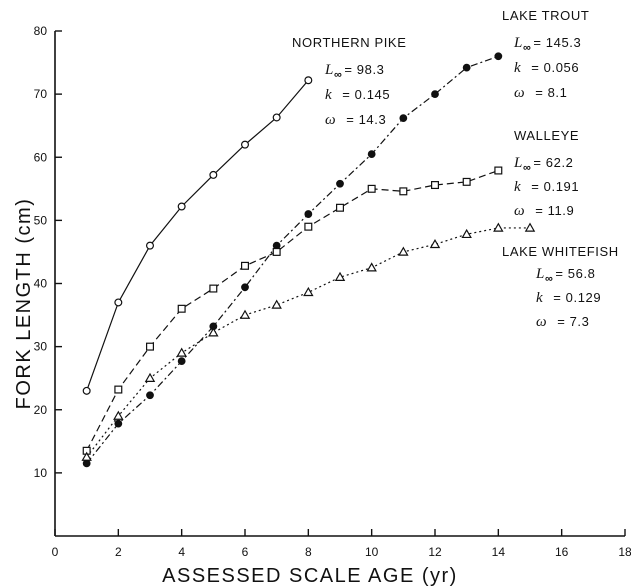 Image resolution: width=631 pixels, height=588 pixels. Describe the element at coordinates (366, 94) in the screenshot. I see `param-value: = 0.145` at that location.